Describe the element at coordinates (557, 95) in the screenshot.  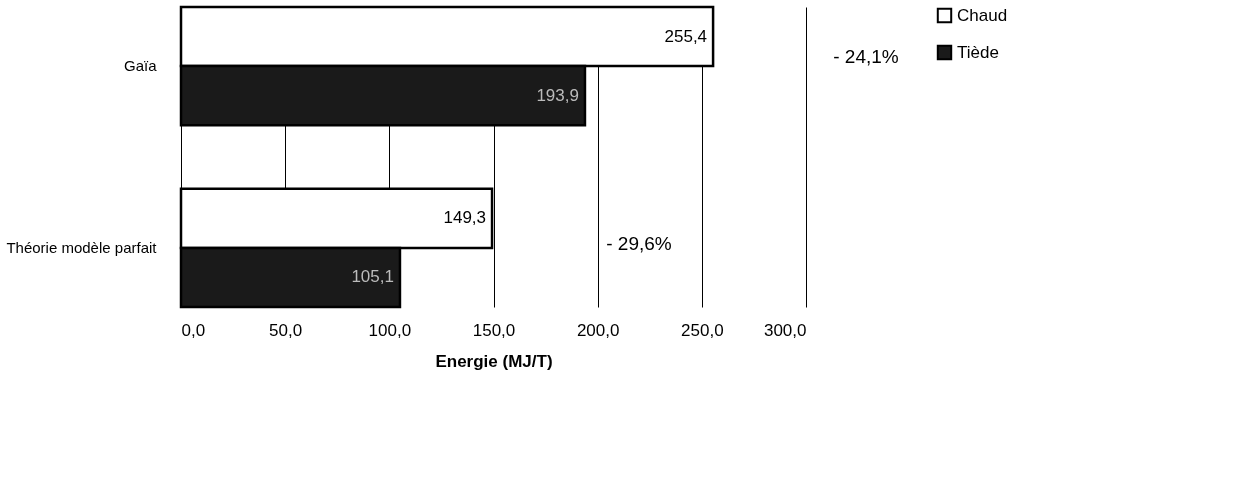
I see `data-label: 193,9` at that location.